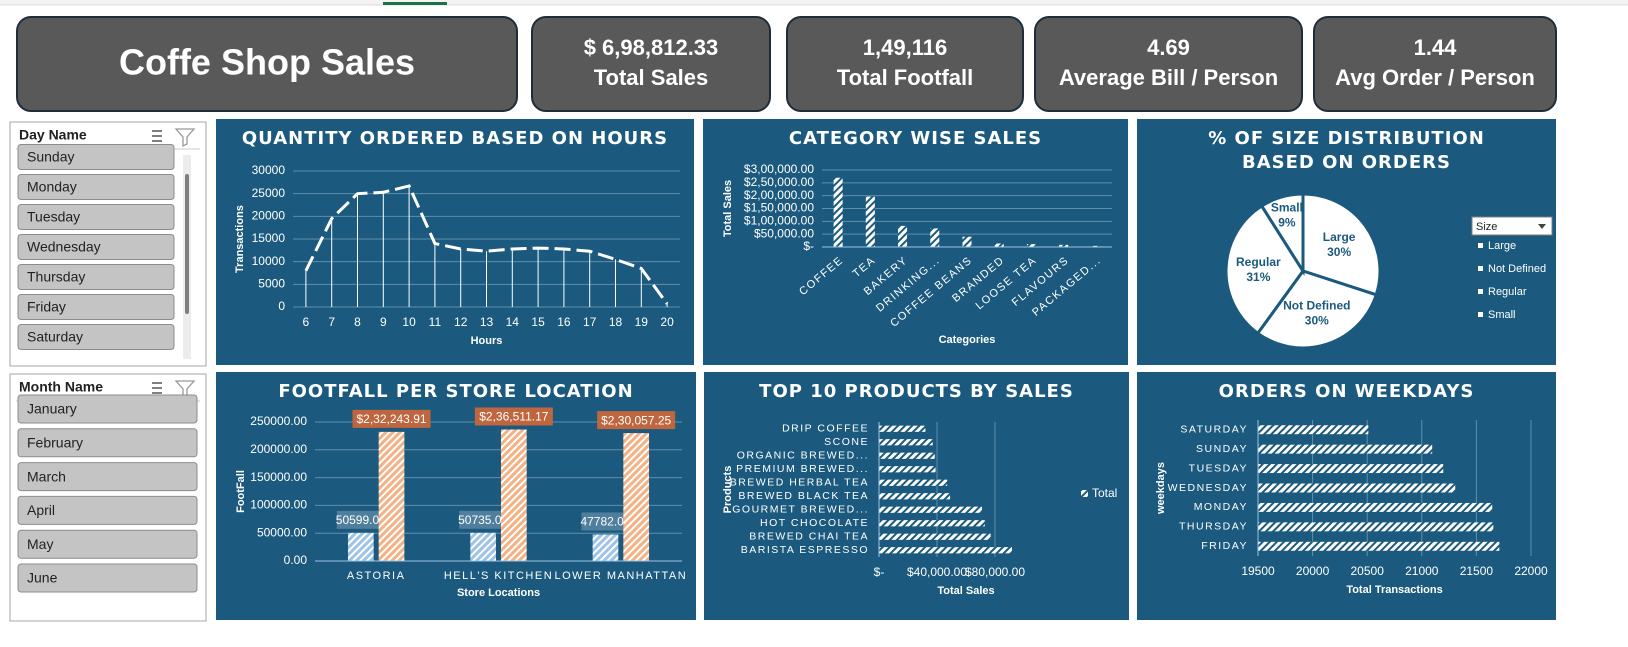 This screenshot has width=1628, height=647. I want to click on x-tick-label: $-, so click(879, 572).